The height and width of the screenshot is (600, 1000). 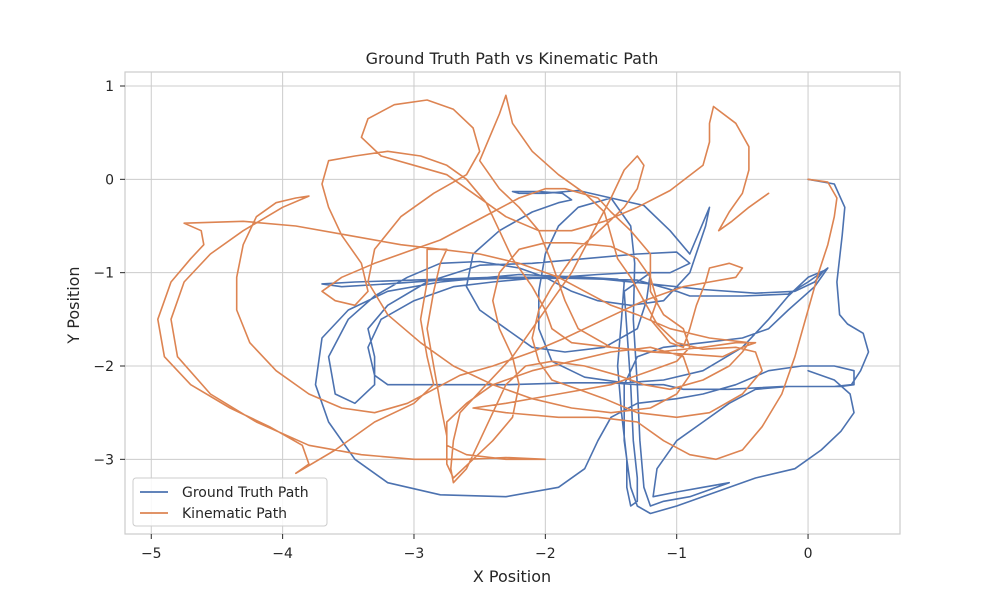 I want to click on legend: Ground Truth Path Kinematic Path, so click(x=230, y=502).